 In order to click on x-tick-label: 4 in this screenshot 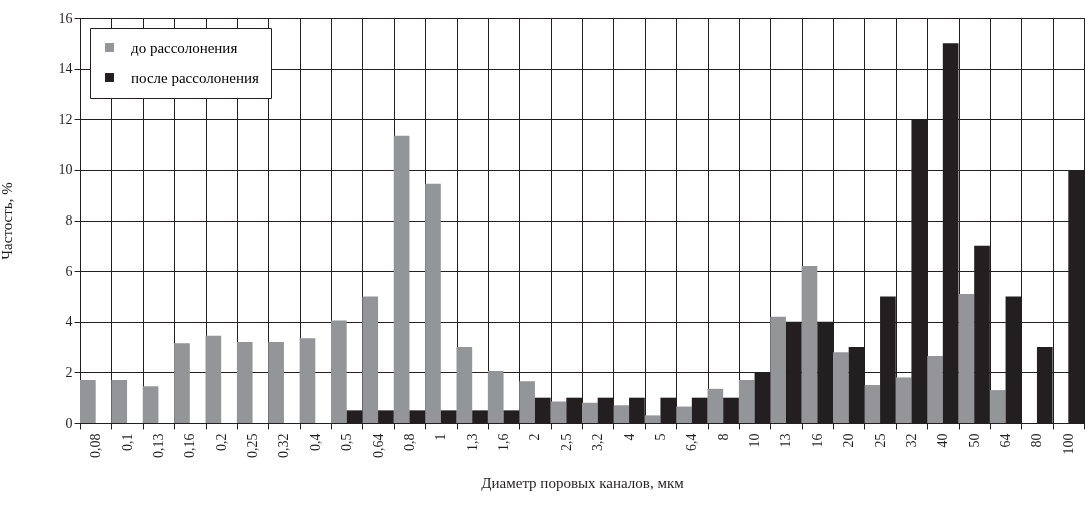, I will do `click(629, 437)`.